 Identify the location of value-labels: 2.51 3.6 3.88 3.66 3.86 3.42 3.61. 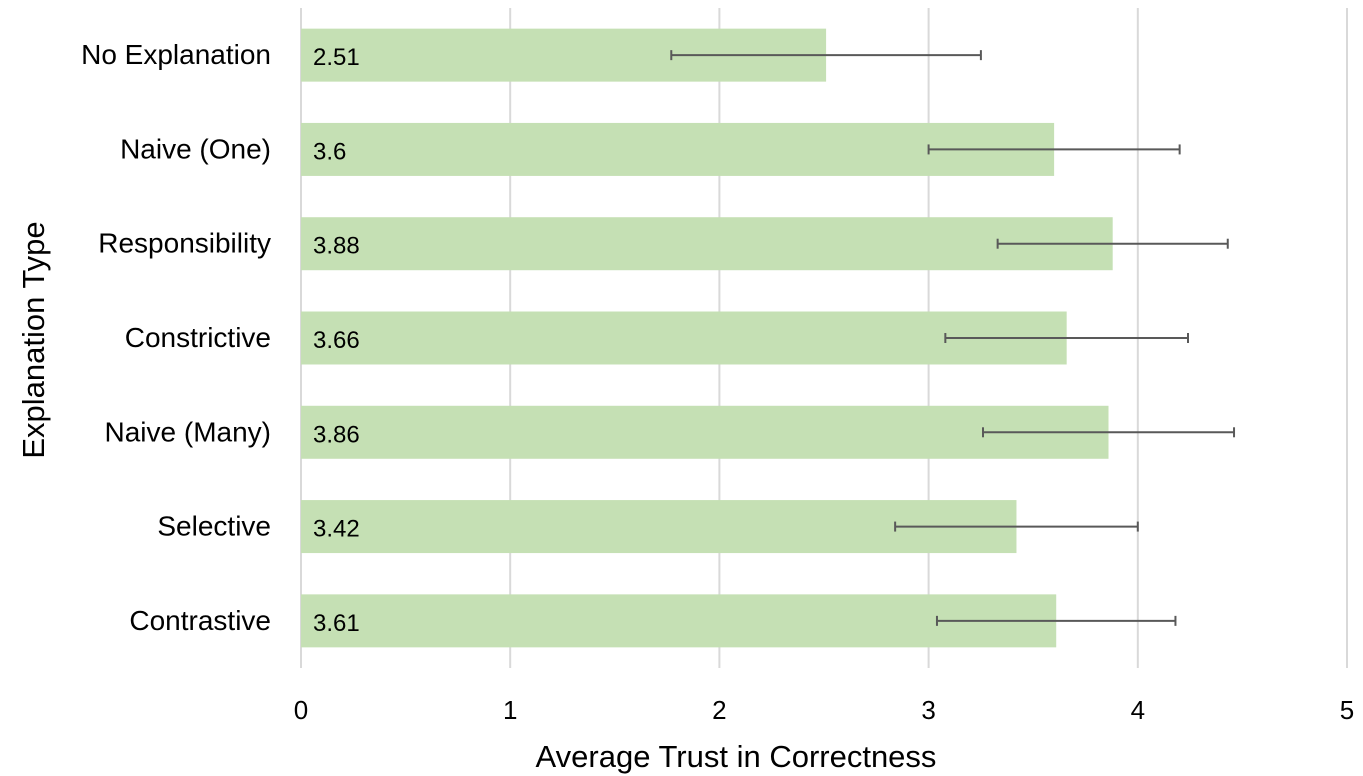
(336, 340).